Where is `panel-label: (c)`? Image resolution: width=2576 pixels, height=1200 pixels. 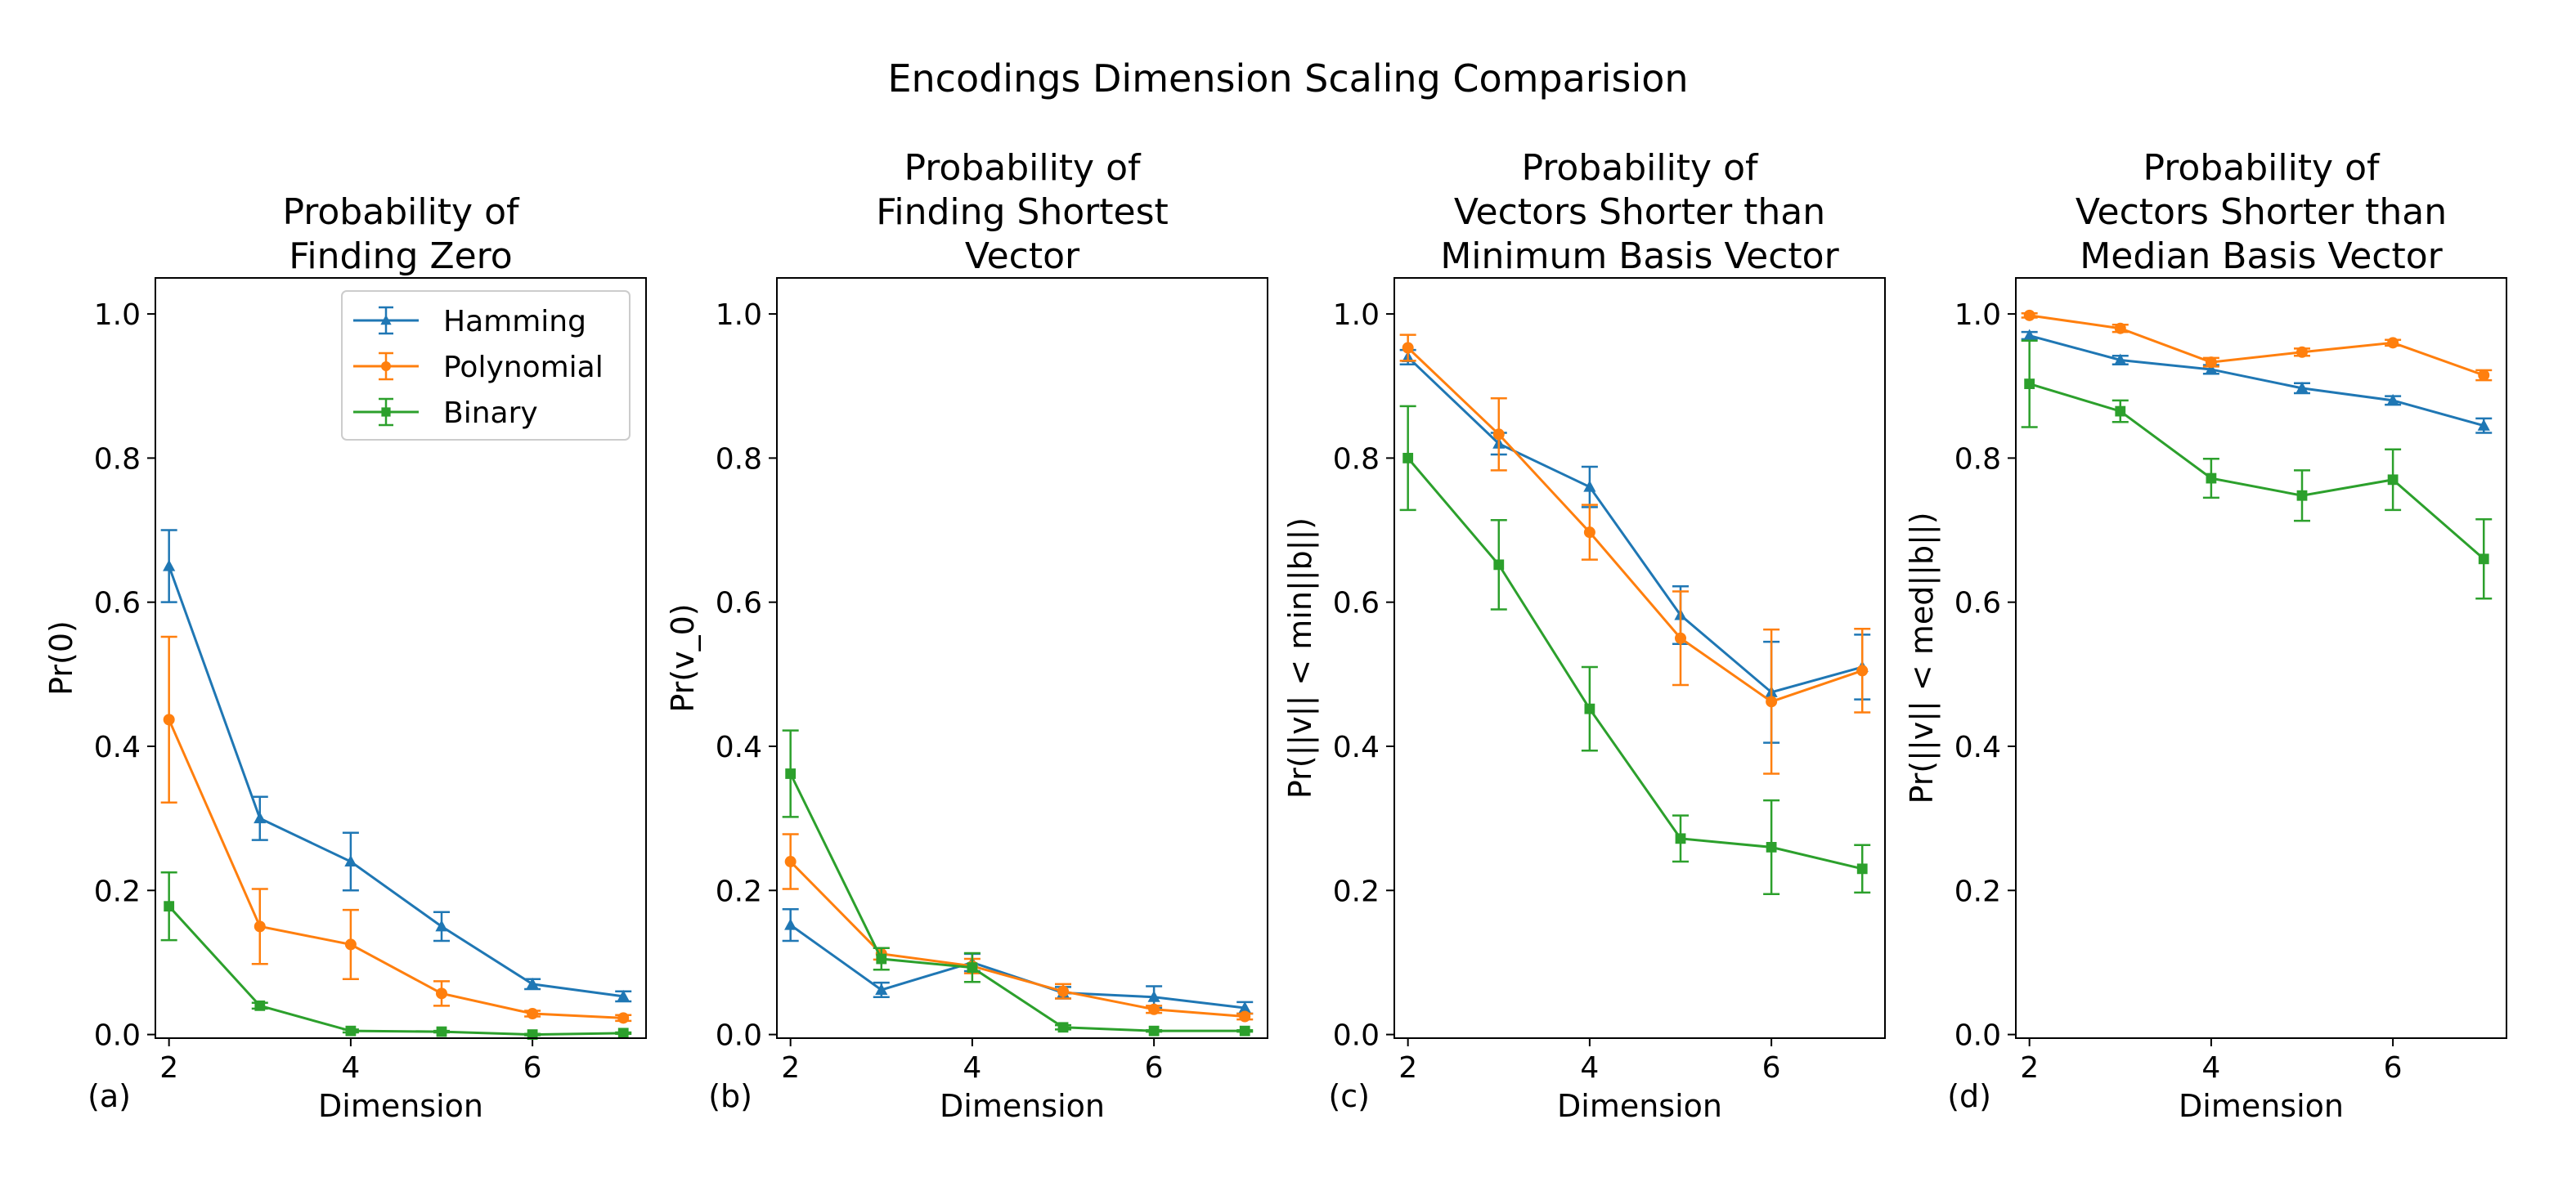
panel-label: (c) is located at coordinates (1349, 1096).